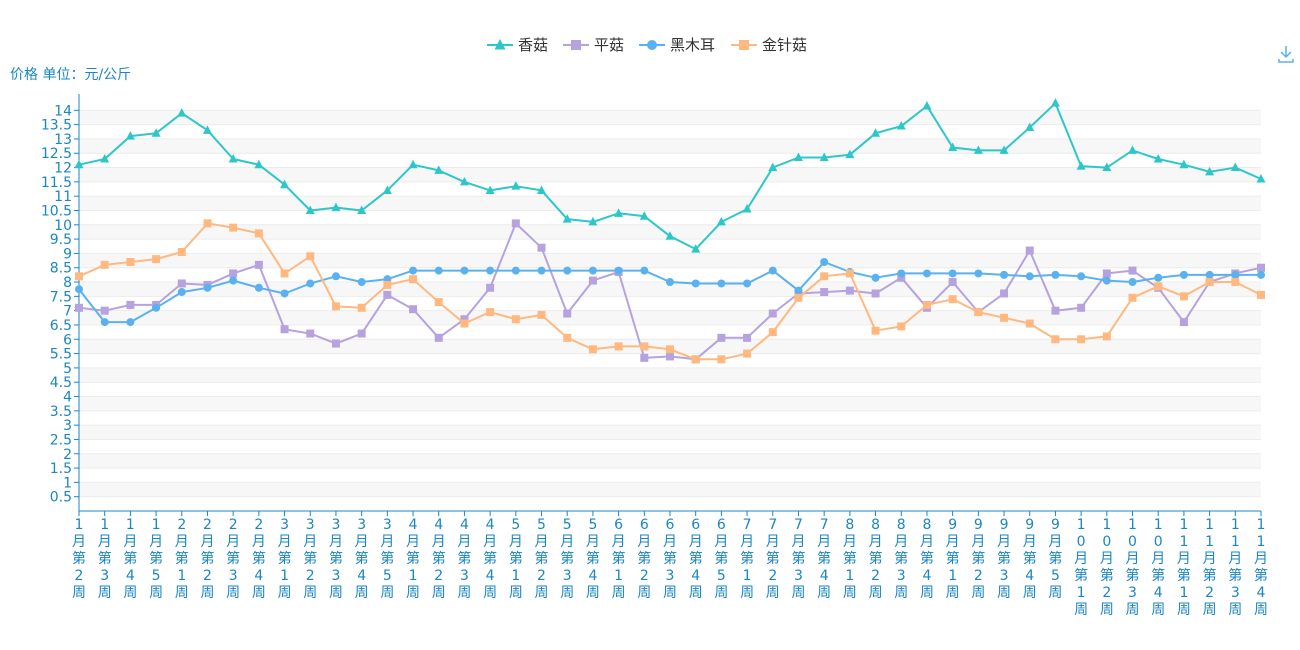  I want to click on legend-item-平菇: 平菇, so click(593, 45).